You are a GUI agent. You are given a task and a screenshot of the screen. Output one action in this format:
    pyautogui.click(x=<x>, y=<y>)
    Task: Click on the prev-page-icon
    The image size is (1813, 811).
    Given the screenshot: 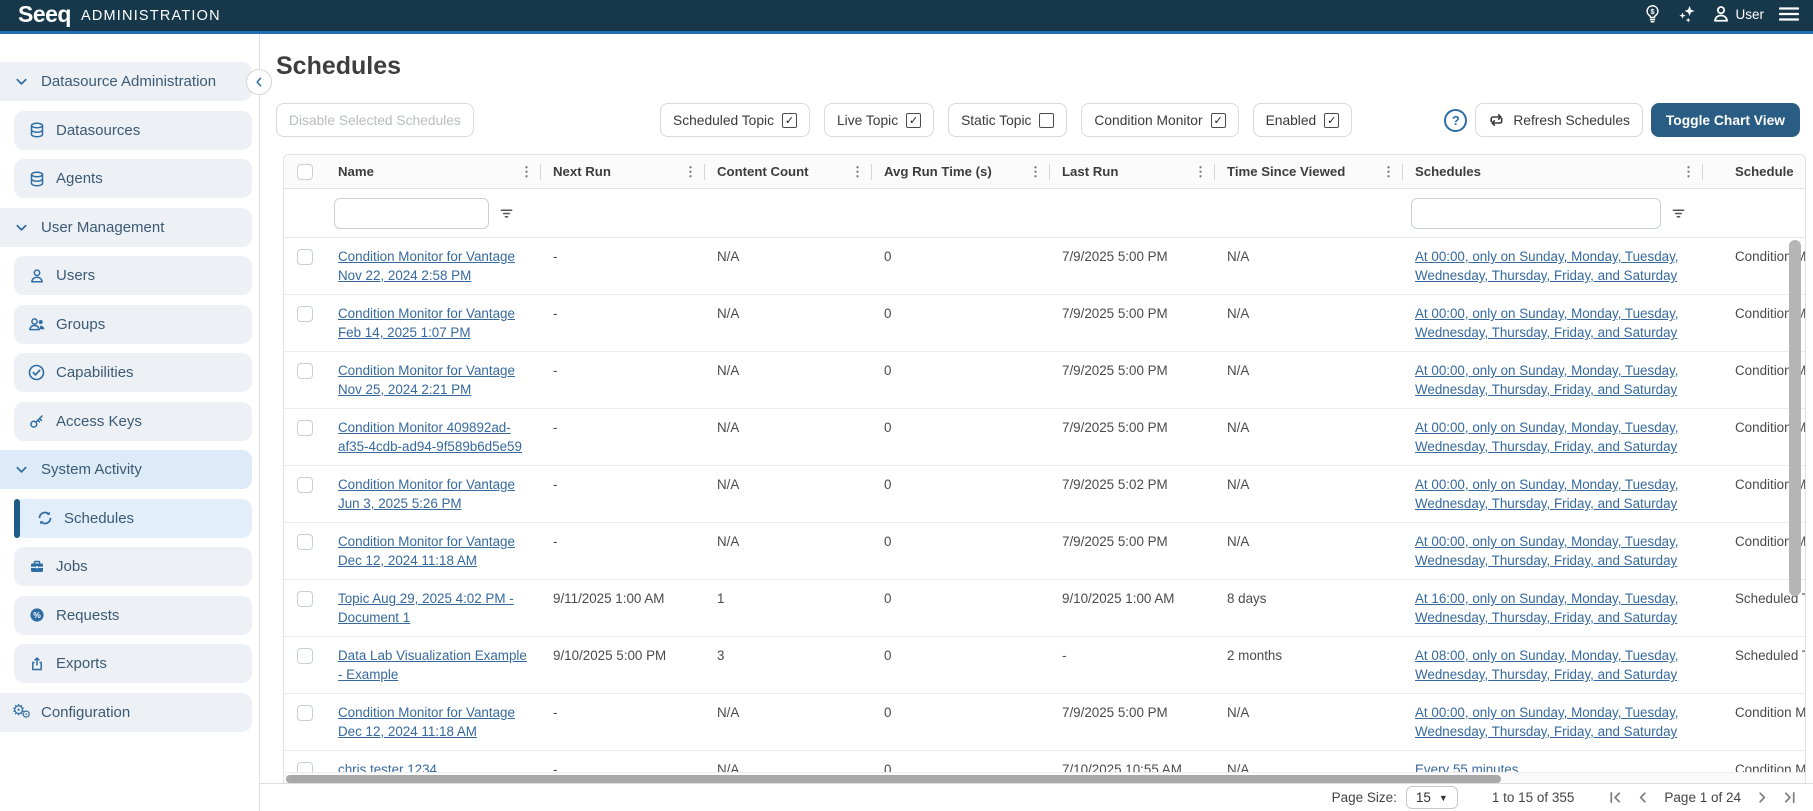 What is the action you would take?
    pyautogui.click(x=1642, y=797)
    